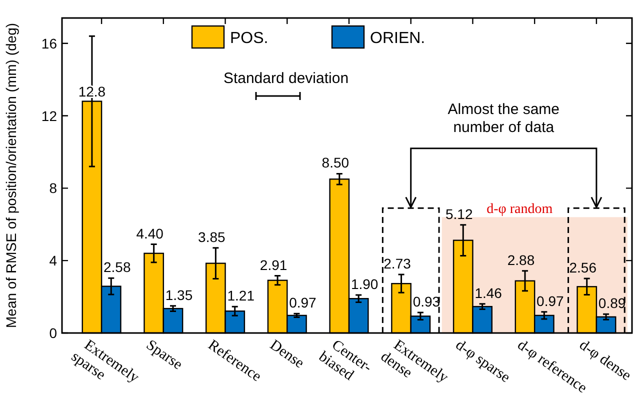 The height and width of the screenshot is (405, 638). I want to click on data-label: 1.90, so click(364, 284).